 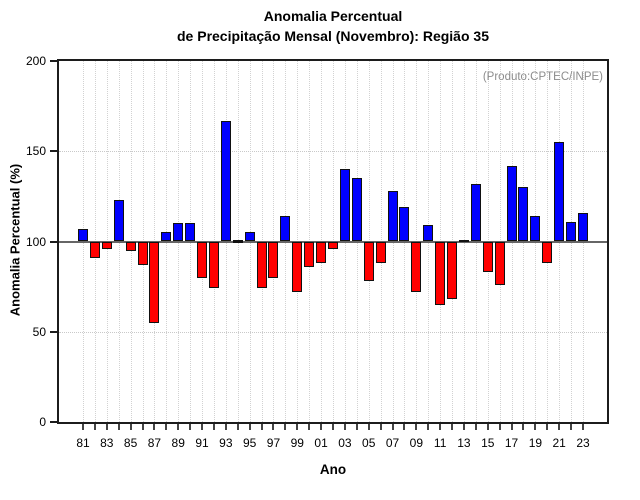 What do you see at coordinates (380, 252) in the screenshot?
I see `bar-2006` at bounding box center [380, 252].